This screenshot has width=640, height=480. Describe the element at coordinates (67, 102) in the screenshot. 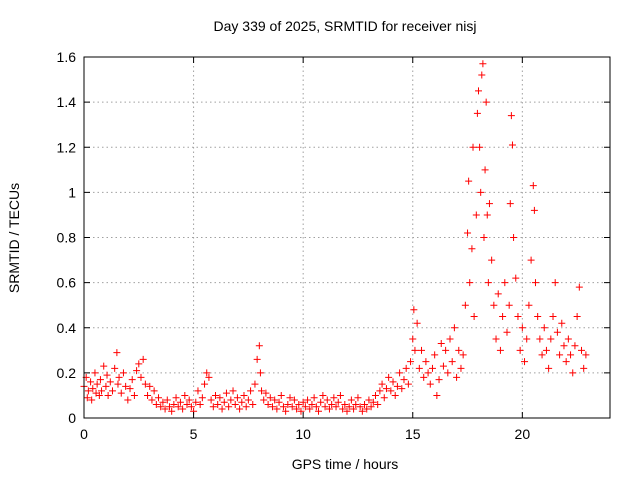

I see `y-tick-label: 1.4` at that location.